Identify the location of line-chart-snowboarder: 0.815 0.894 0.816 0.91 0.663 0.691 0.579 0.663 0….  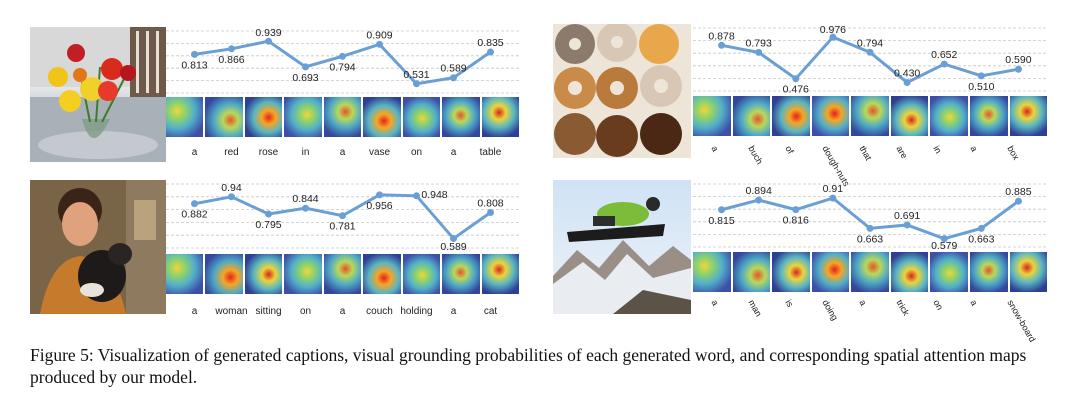
(870, 217).